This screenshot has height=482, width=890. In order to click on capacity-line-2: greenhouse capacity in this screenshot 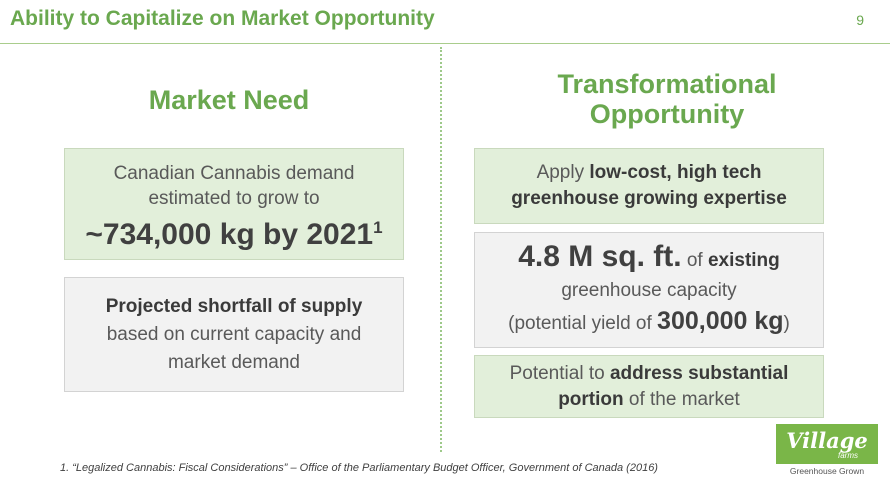, I will do `click(649, 290)`.